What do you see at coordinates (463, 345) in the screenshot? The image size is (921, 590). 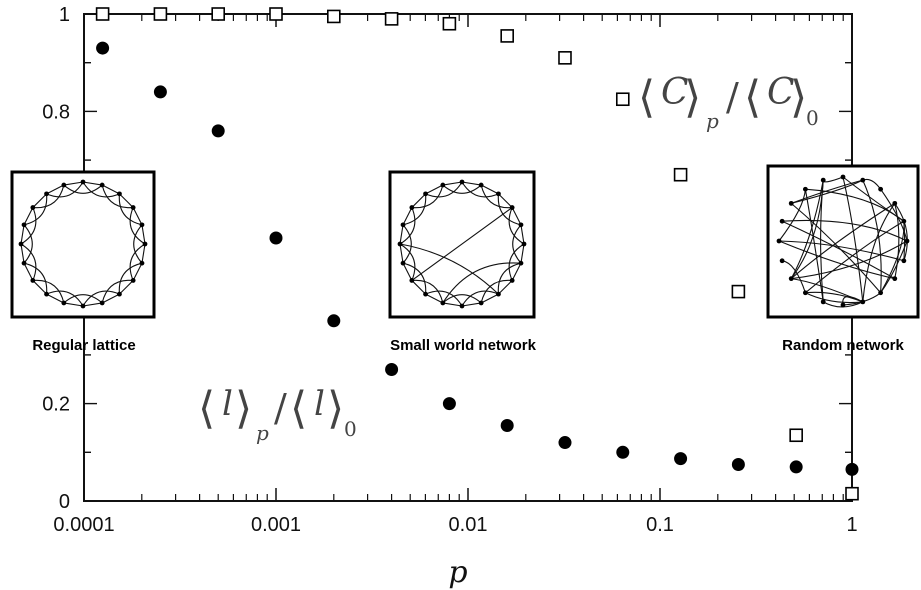 I see `inset-label: Small world network` at bounding box center [463, 345].